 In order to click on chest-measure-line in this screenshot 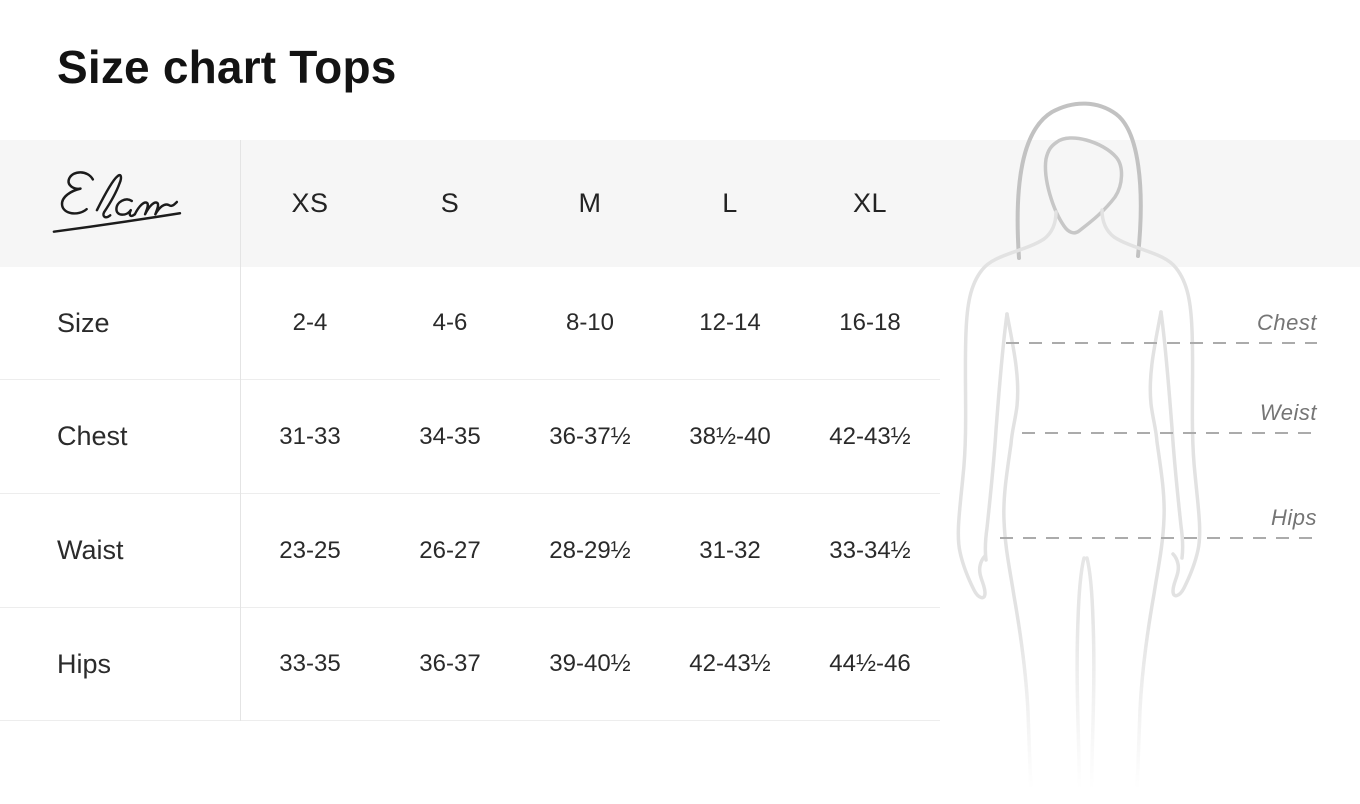, I will do `click(1161, 343)`.